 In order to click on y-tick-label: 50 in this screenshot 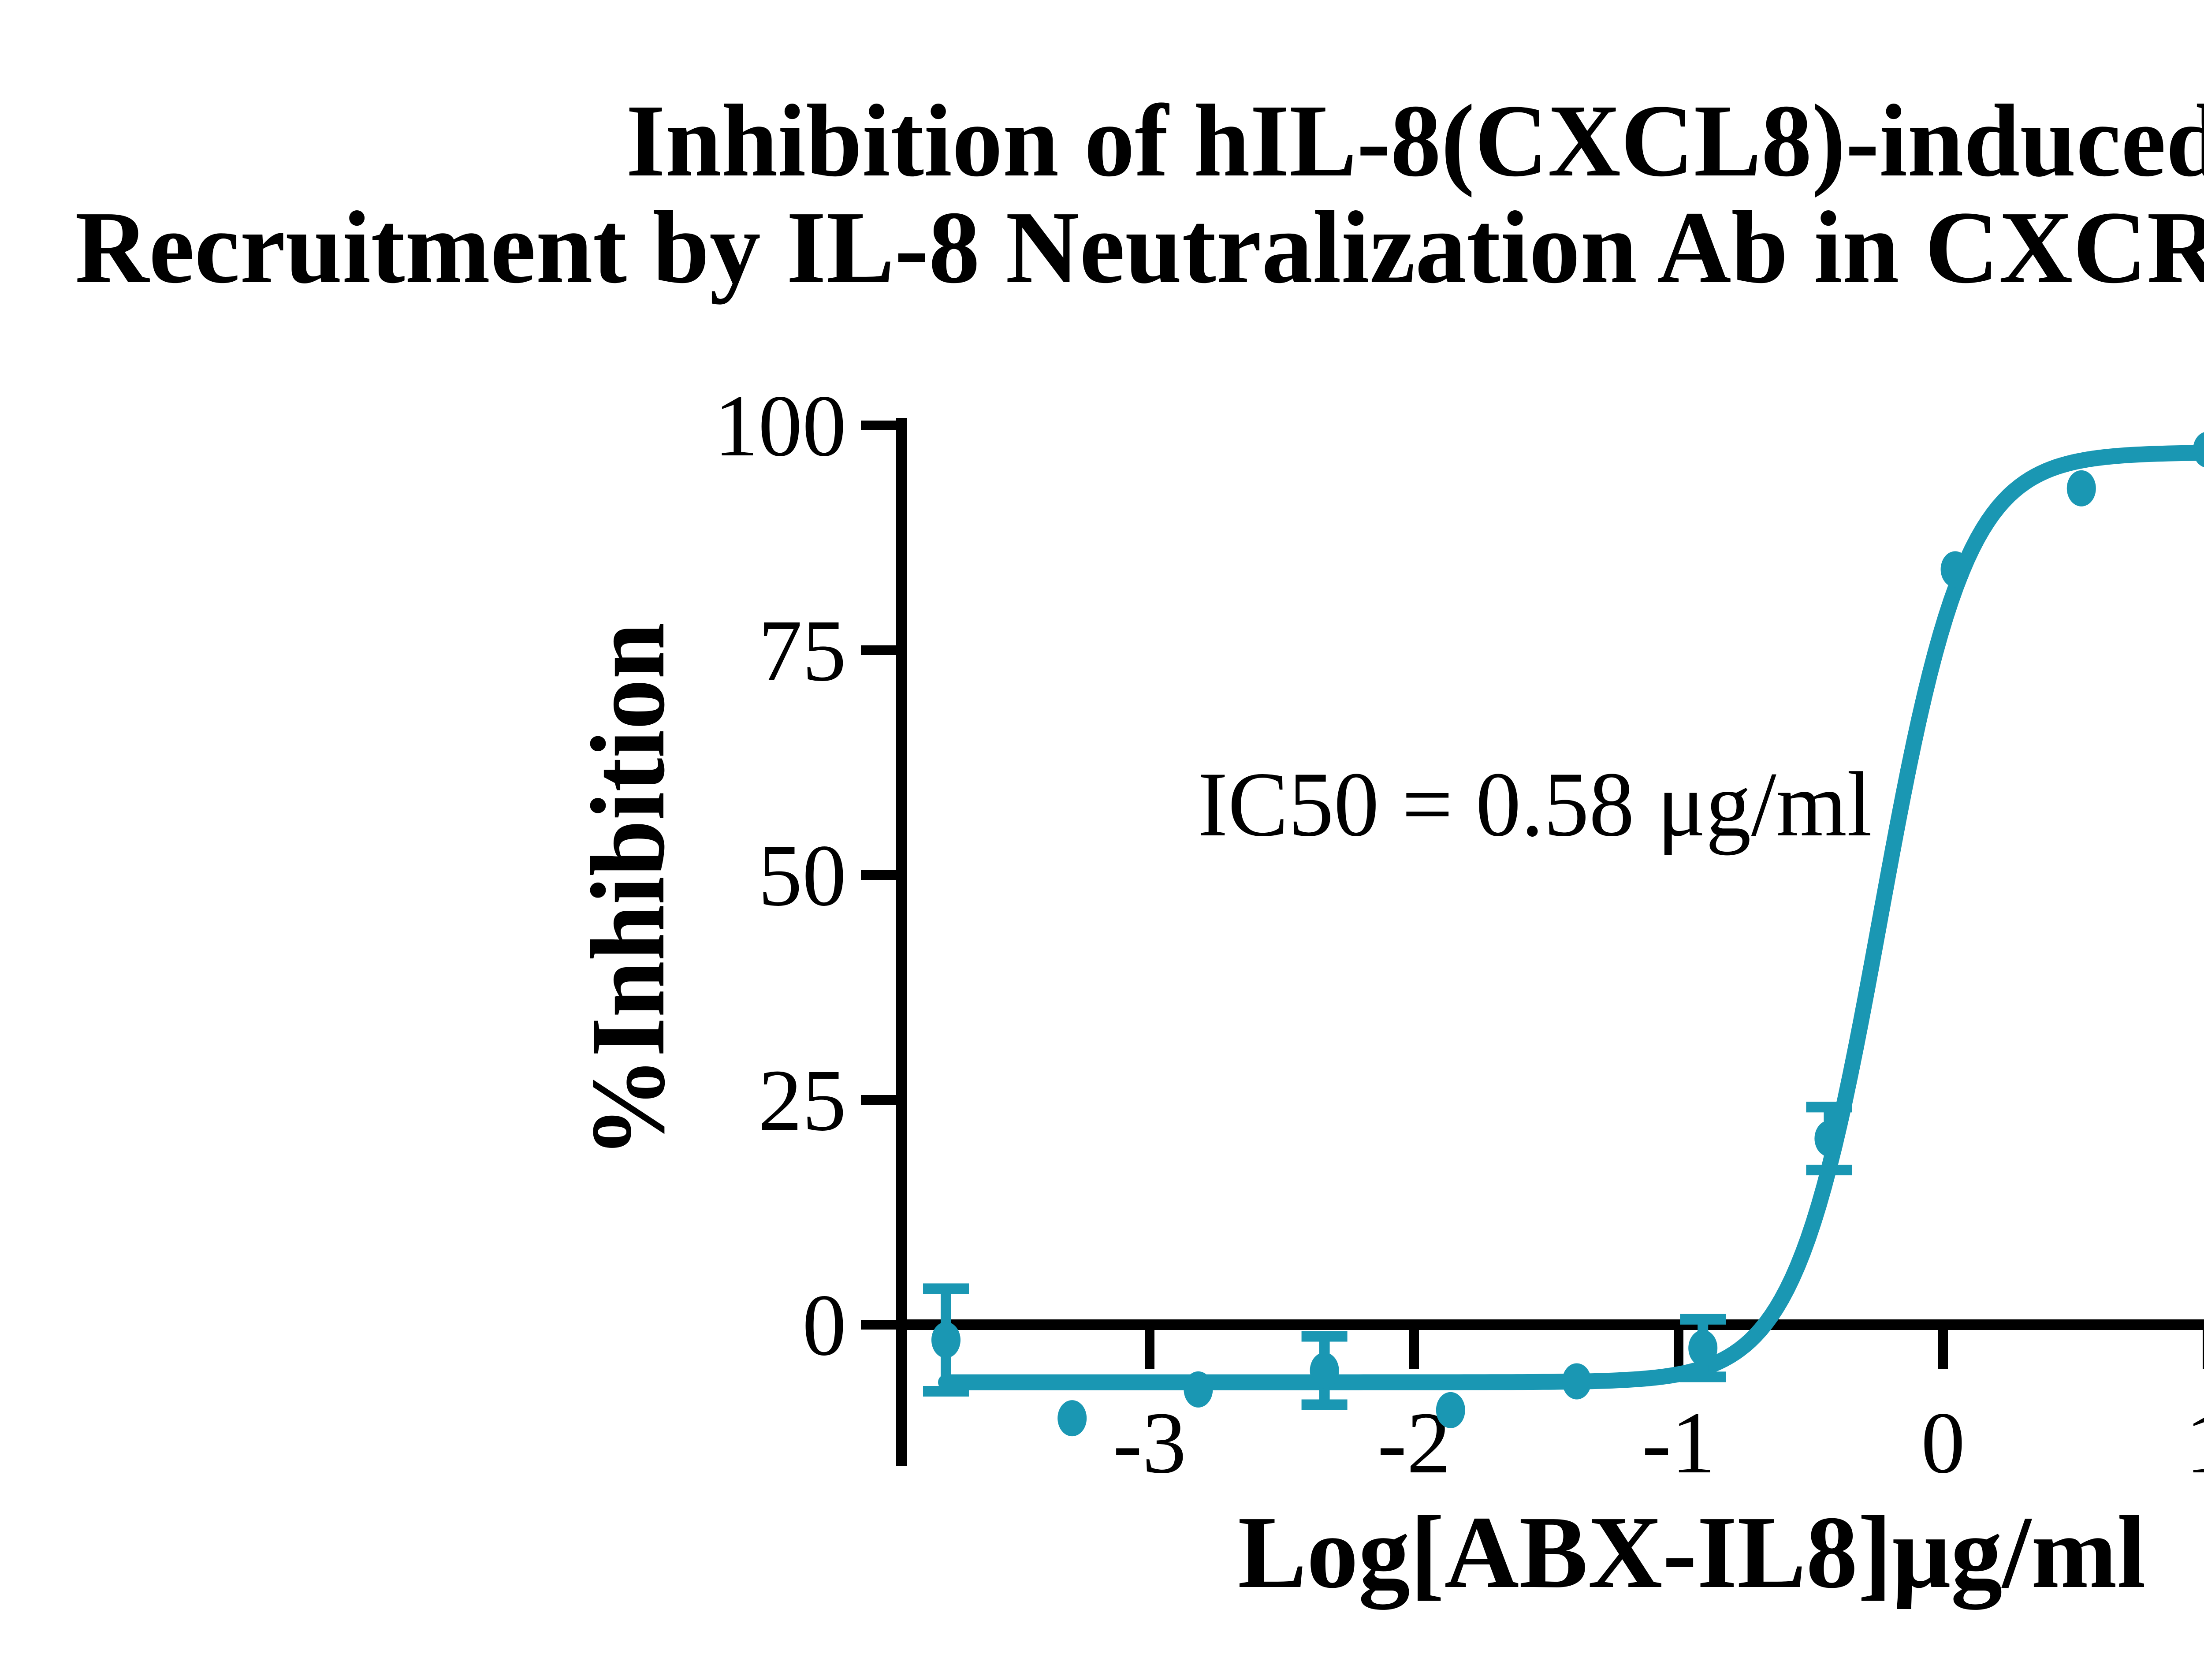, I will do `click(802, 876)`.